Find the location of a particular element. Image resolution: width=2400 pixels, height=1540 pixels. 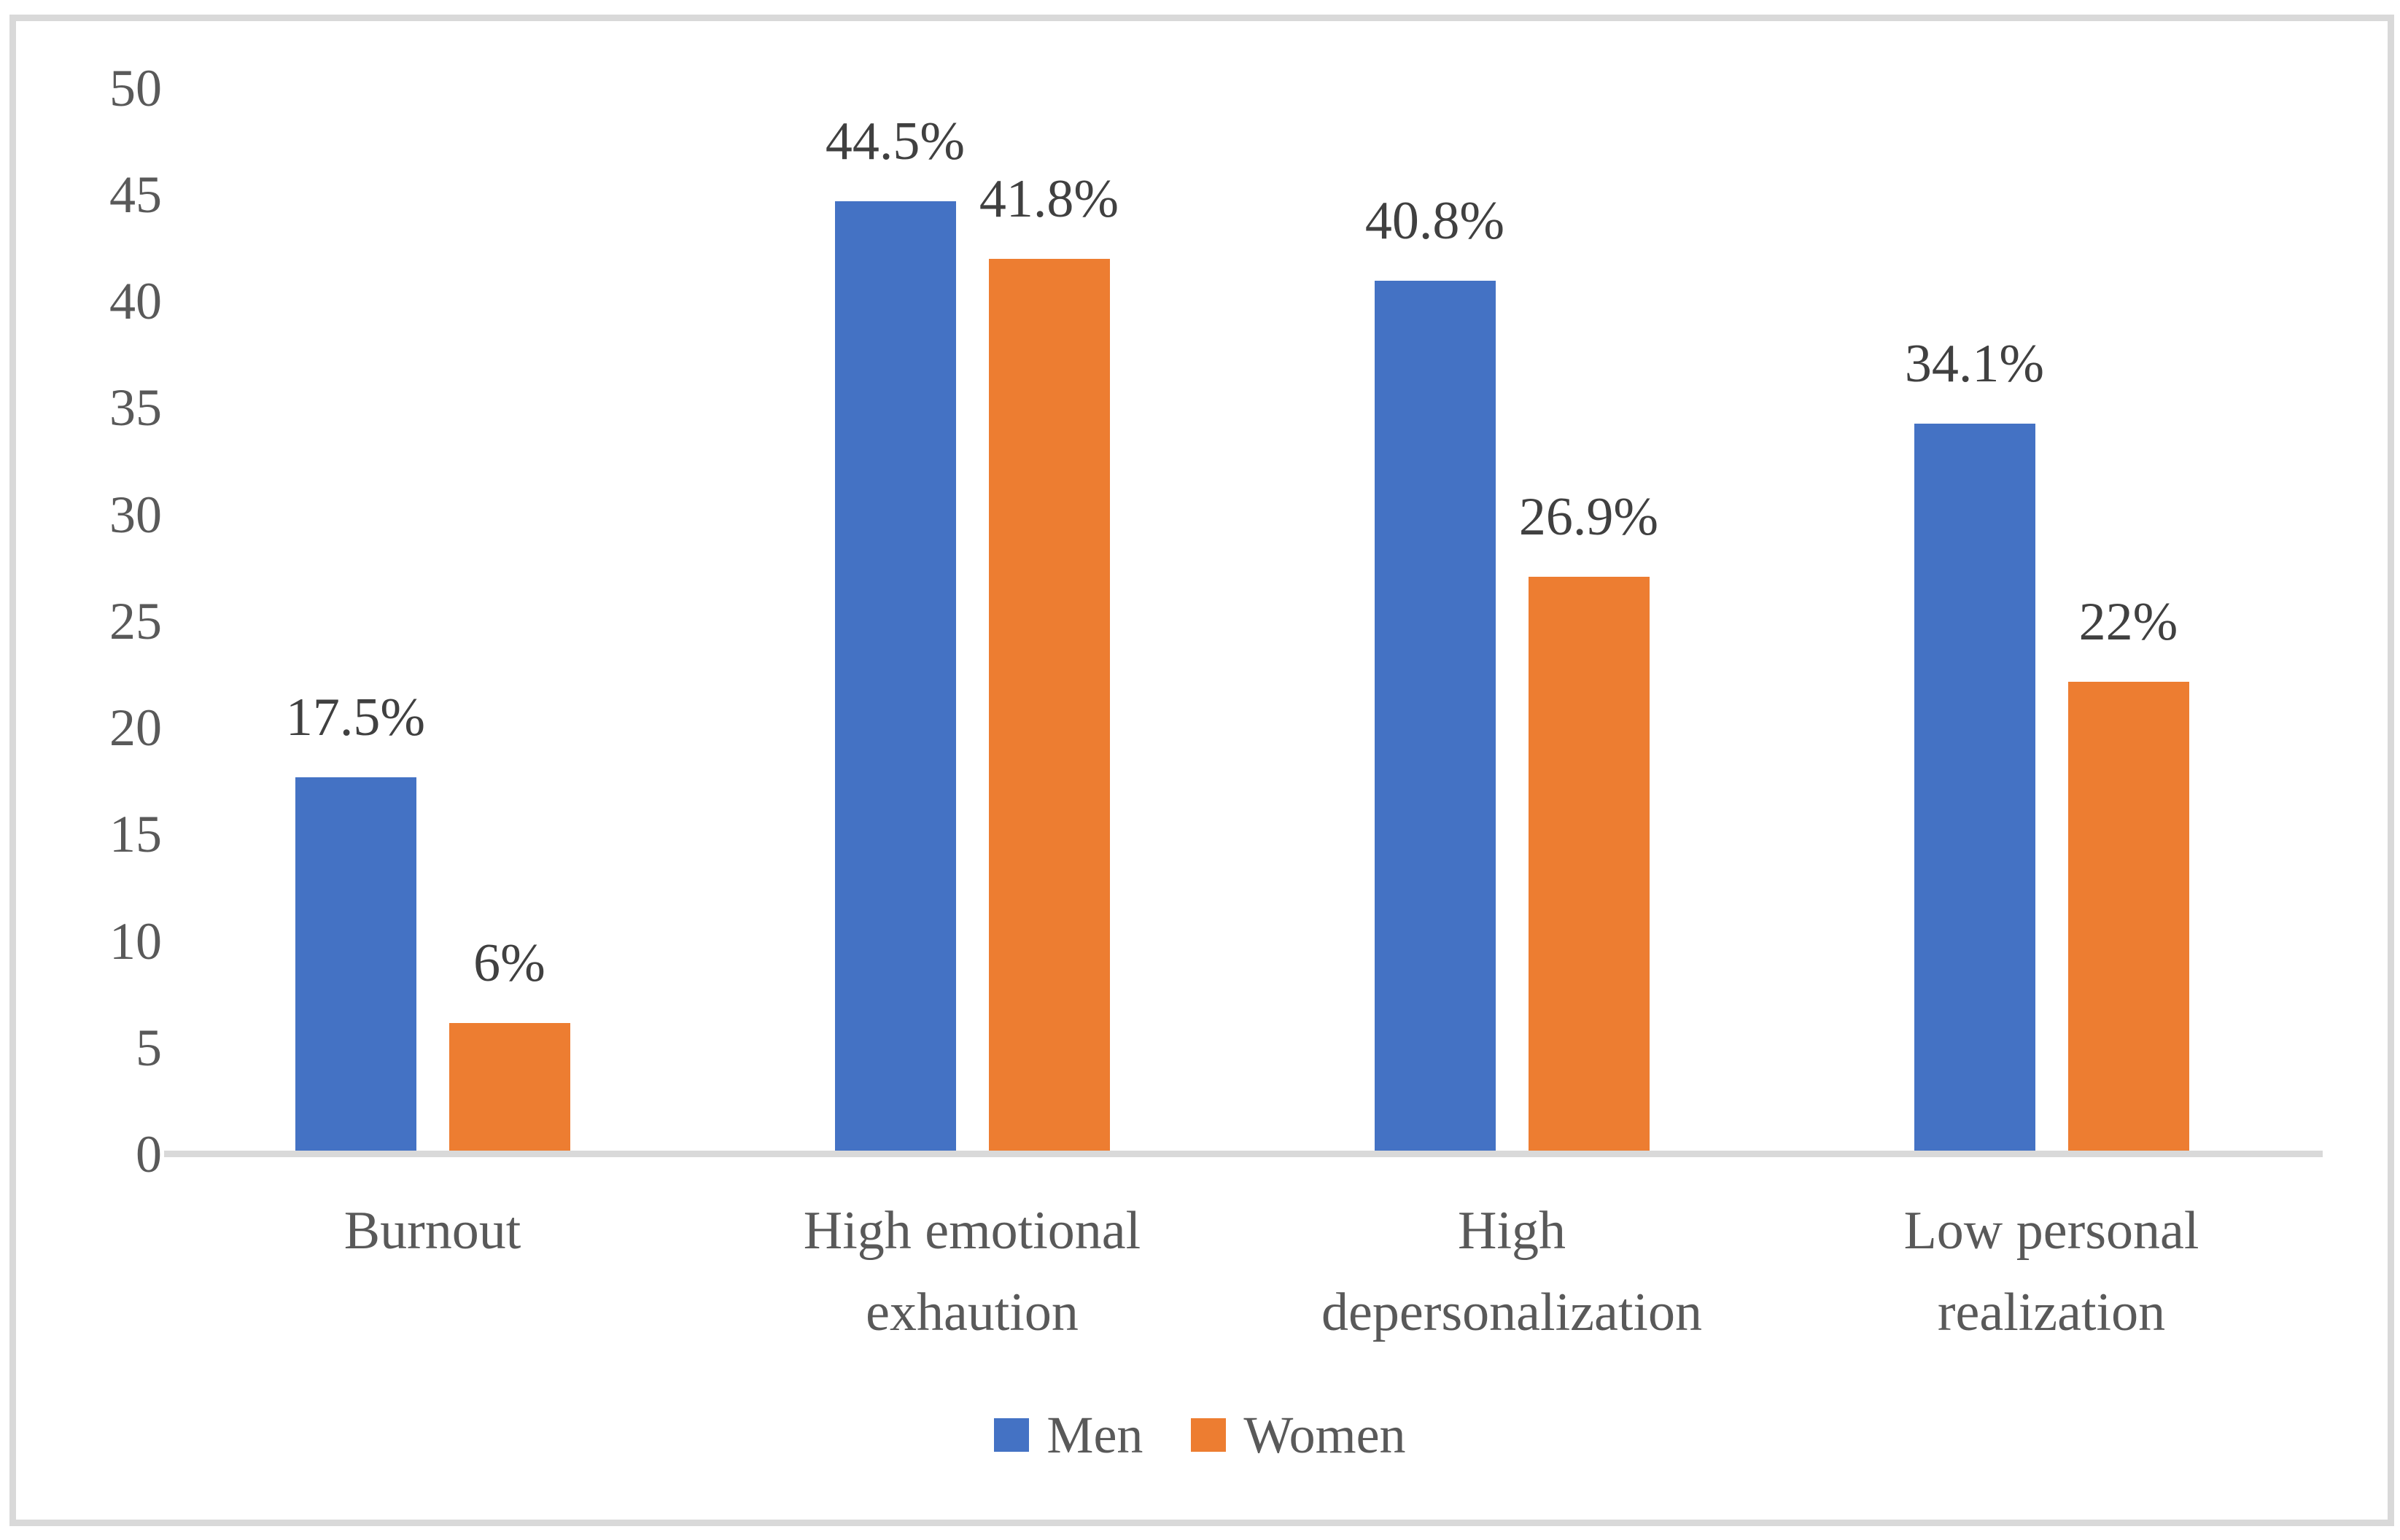

category-label-line: High emotional is located at coordinates (972, 1231).